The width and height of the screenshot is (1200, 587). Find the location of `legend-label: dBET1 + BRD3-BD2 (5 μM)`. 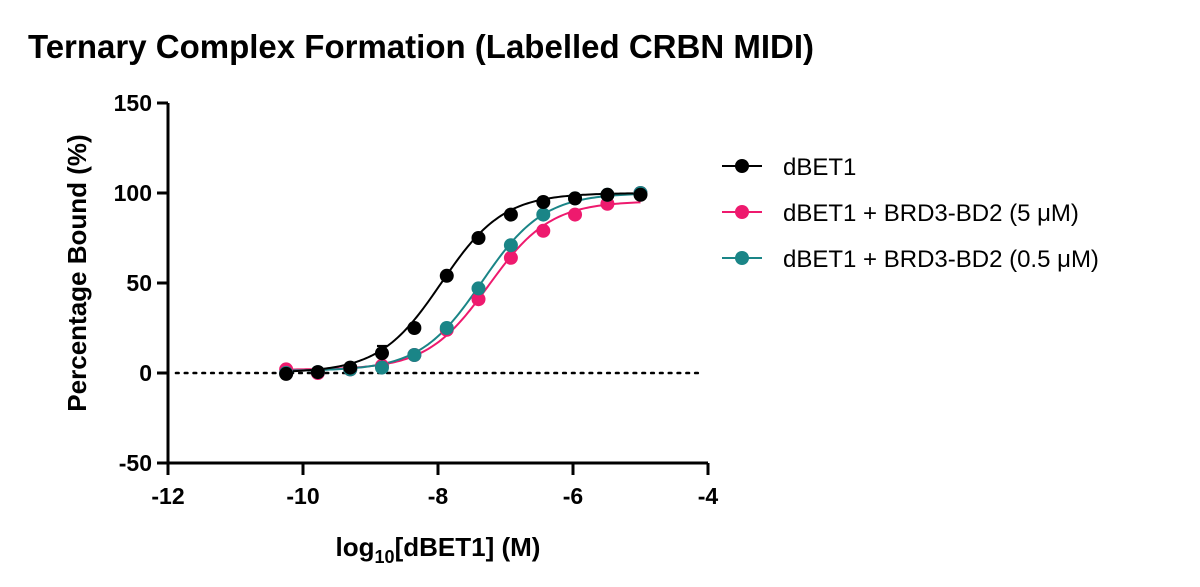

legend-label: dBET1 + BRD3-BD2 (5 μM) is located at coordinates (931, 213).